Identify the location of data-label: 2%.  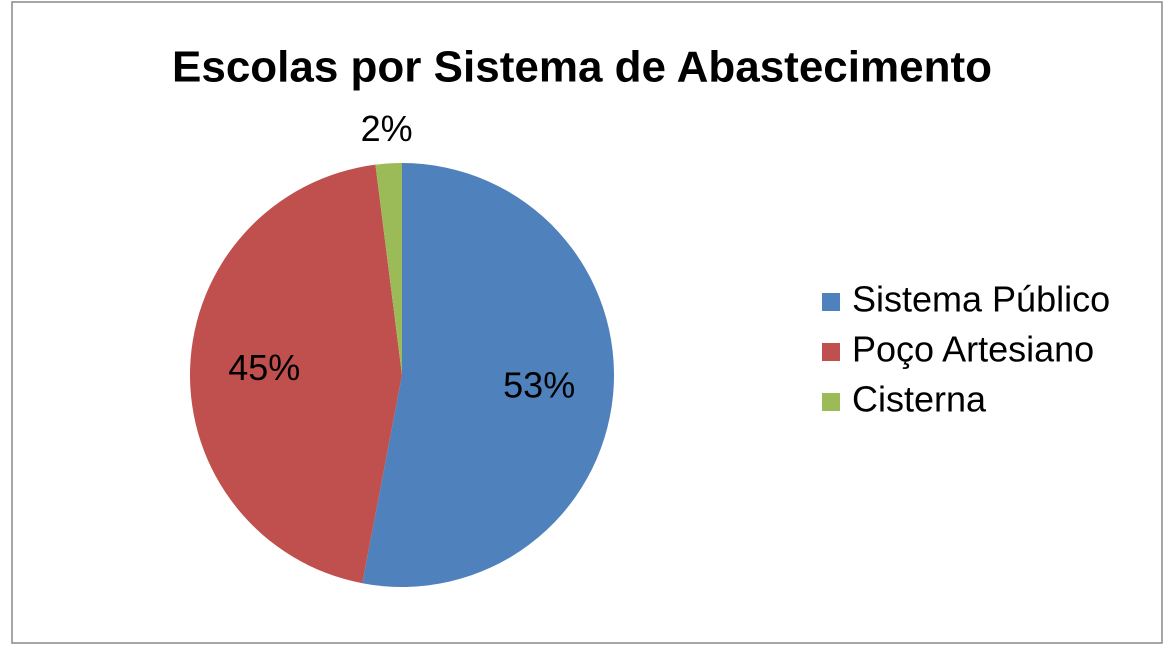
(387, 128).